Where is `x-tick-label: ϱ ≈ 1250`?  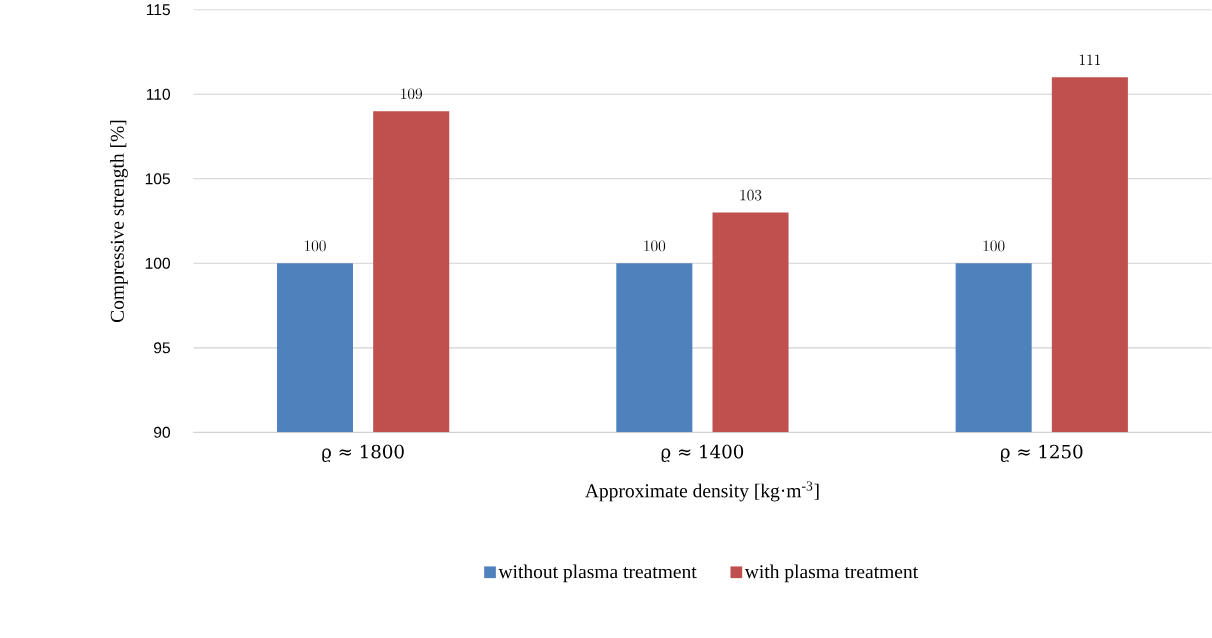
x-tick-label: ϱ ≈ 1250 is located at coordinates (1041, 453).